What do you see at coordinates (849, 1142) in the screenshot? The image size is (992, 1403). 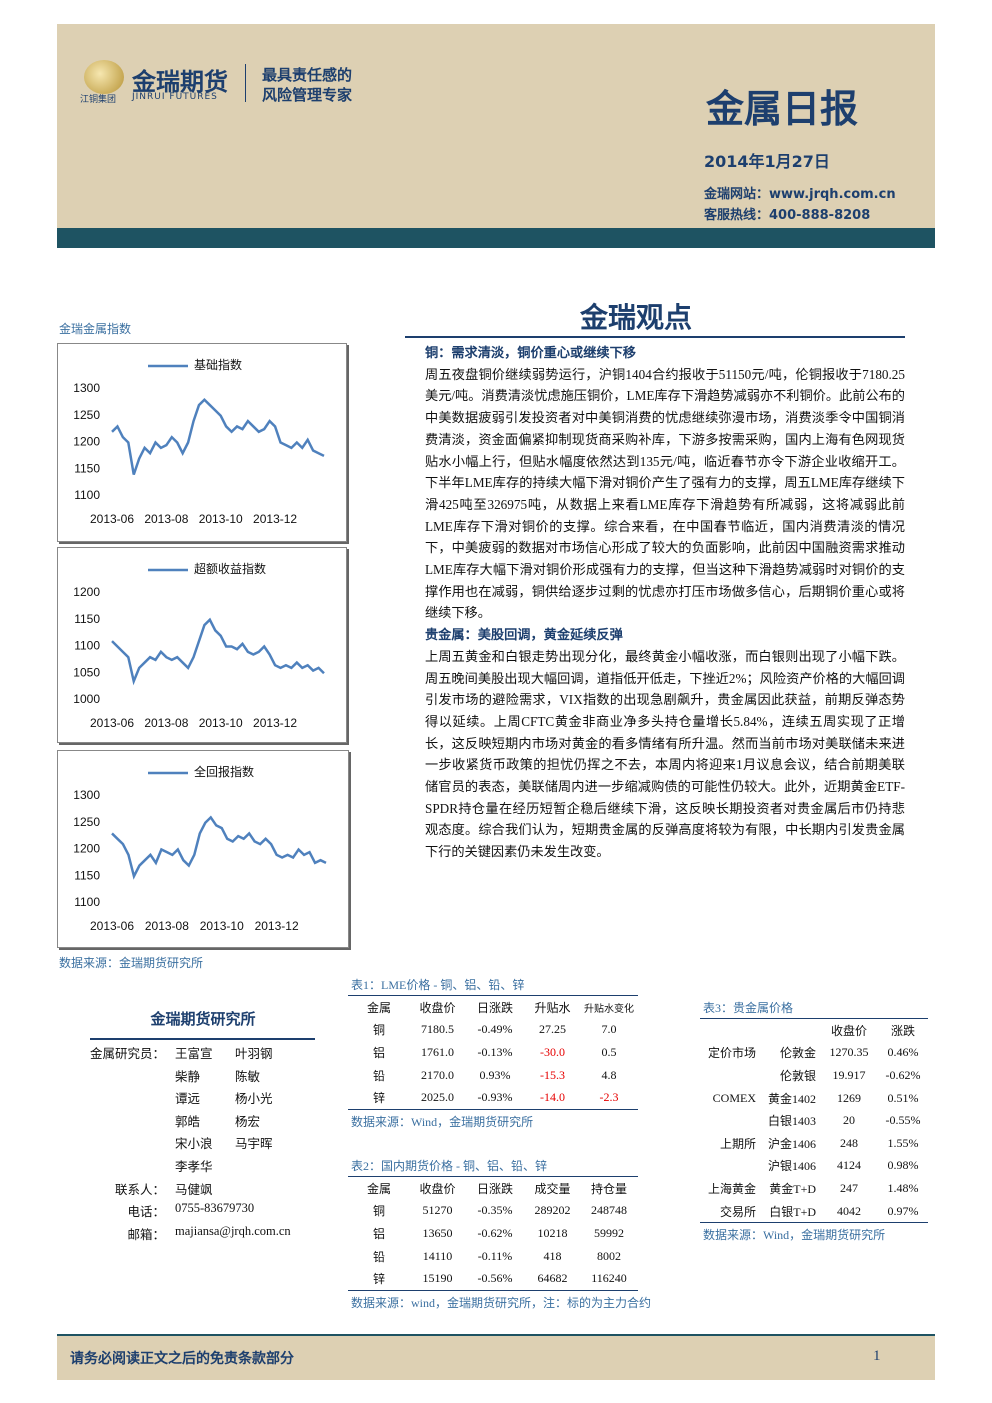 I see `table-cell: 248` at bounding box center [849, 1142].